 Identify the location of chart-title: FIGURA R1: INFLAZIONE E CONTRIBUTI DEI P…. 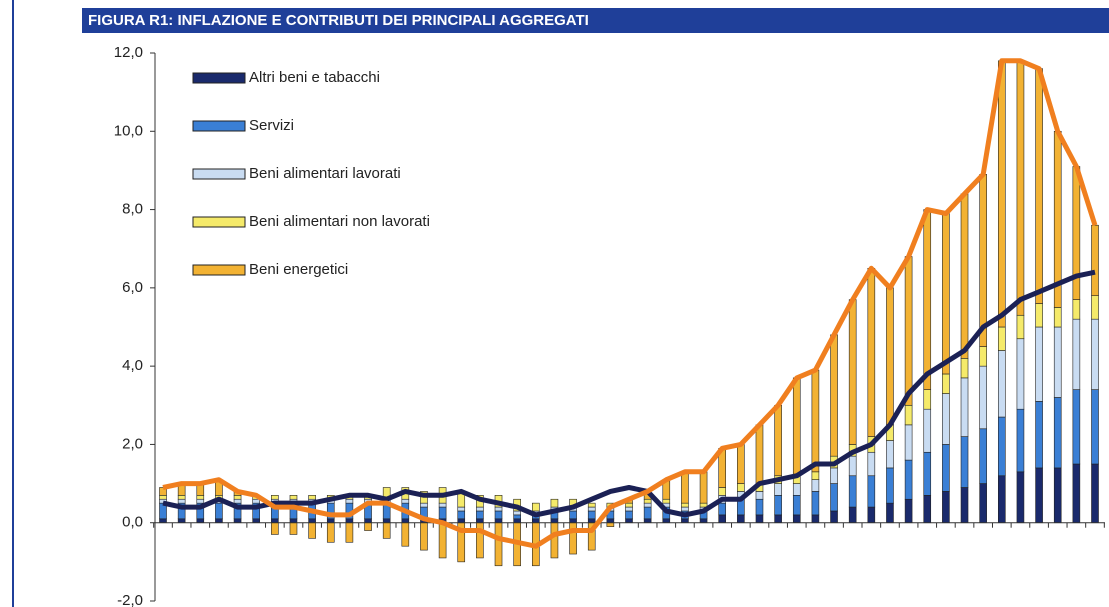
(338, 20).